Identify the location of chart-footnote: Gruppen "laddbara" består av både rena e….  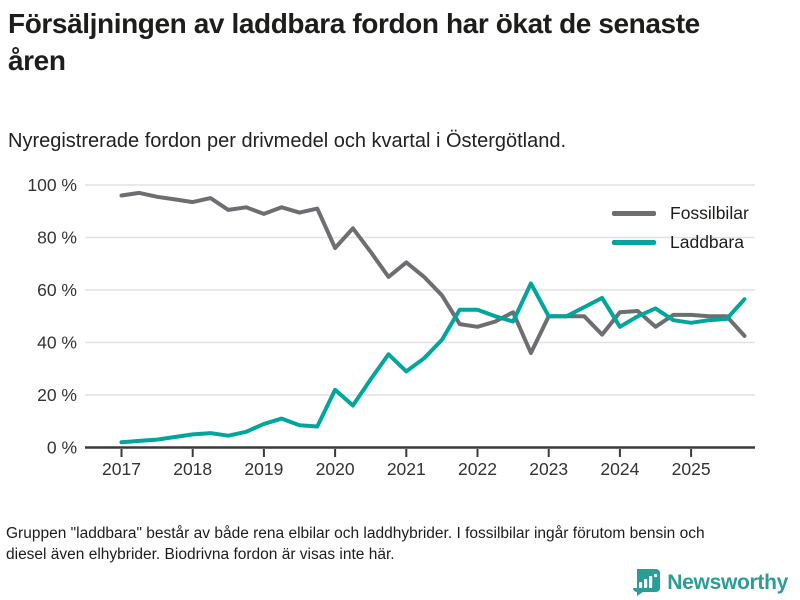
(355, 544).